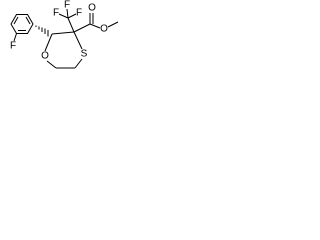  Describe the element at coordinates (22, 24) in the screenshot. I see `phenyl-ring` at that location.